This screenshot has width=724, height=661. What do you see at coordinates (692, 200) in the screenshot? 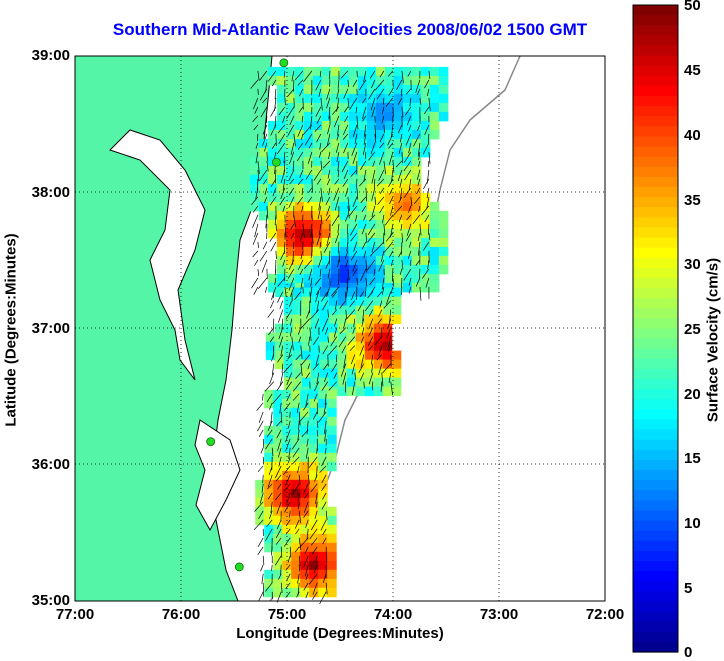
I see `colorbar-tick-label: 35` at bounding box center [692, 200].